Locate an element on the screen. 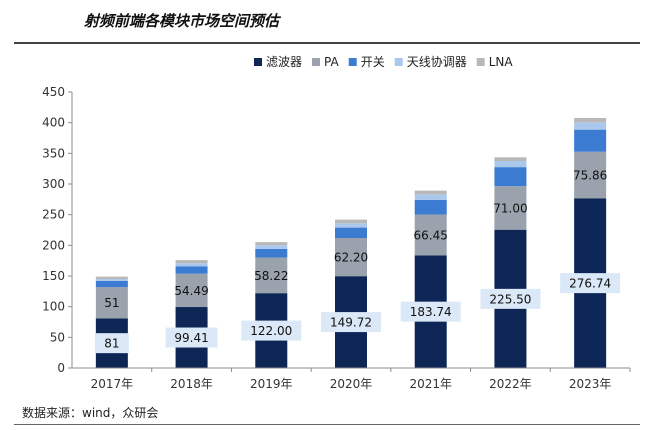 Image resolution: width=660 pixels, height=430 pixels. y-tick-label: 450 is located at coordinates (53, 92).